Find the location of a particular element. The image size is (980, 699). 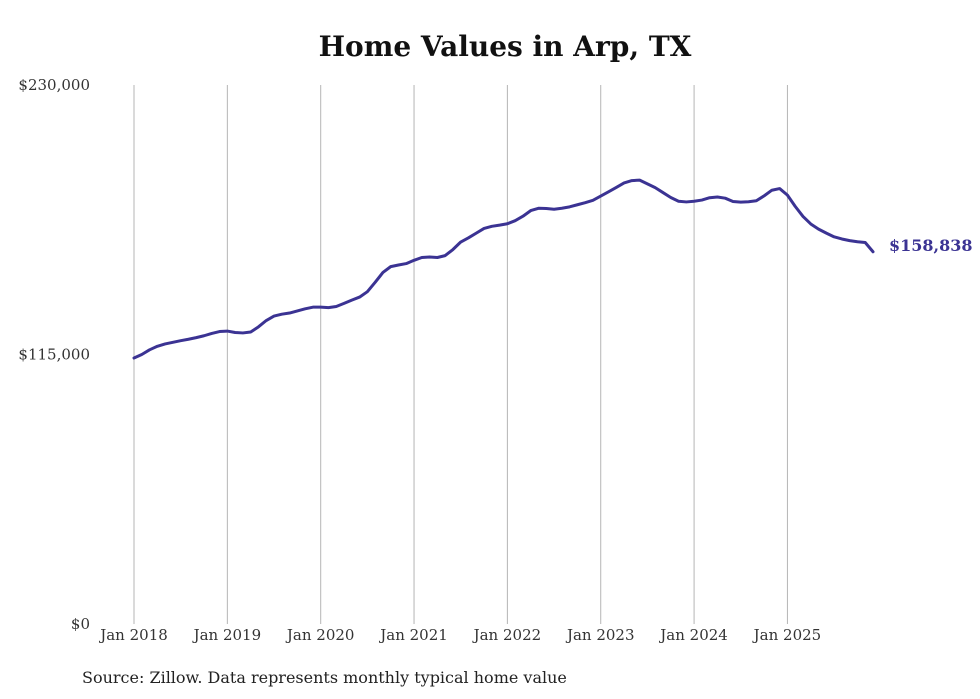

x-tick-label: Jan 2024 is located at coordinates (693, 635).